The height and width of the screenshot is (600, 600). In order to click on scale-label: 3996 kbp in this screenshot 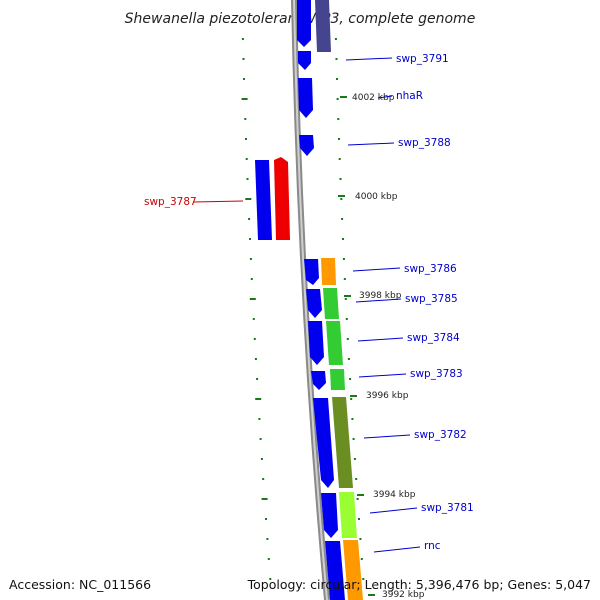, I will do `click(387, 396)`.